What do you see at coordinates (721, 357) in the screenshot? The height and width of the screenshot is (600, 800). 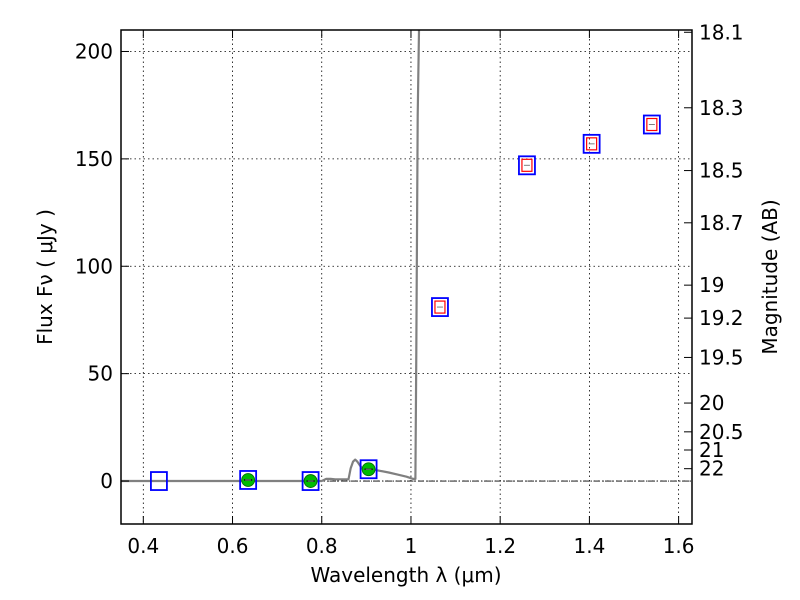 I see `mag-tick-label-6: 19.5` at bounding box center [721, 357].